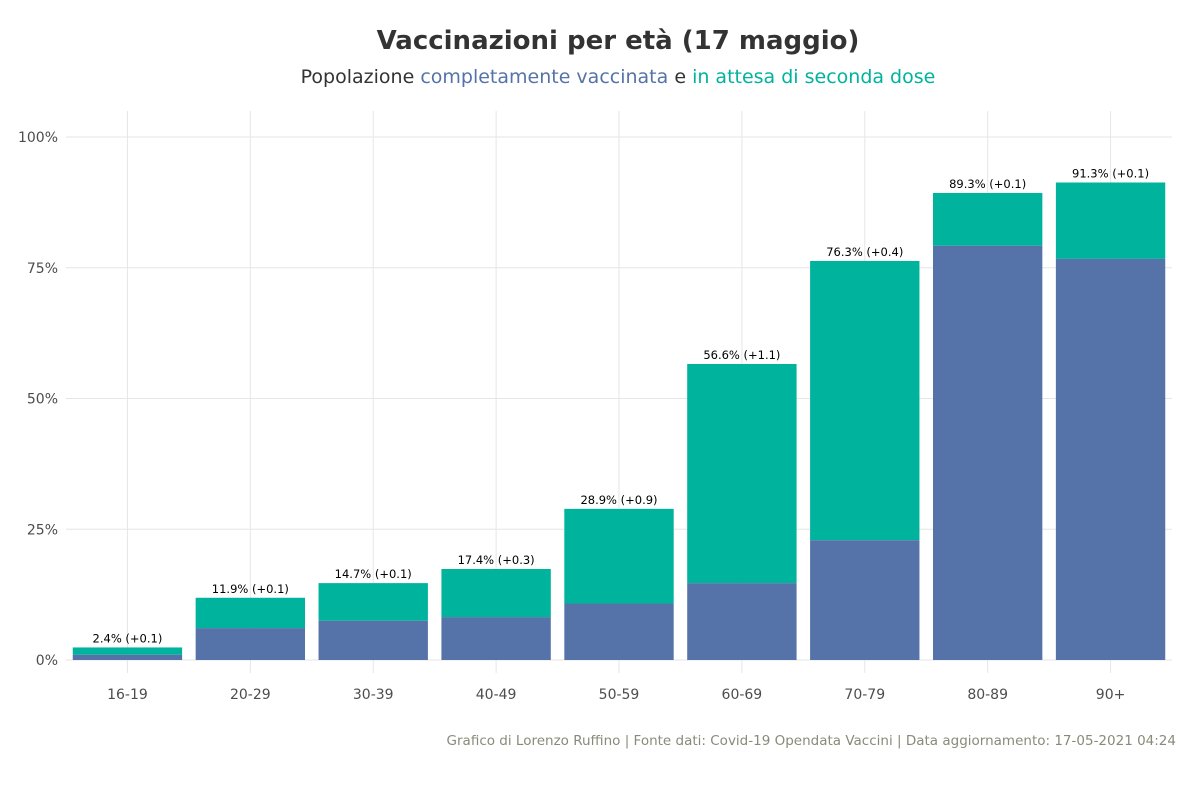 The width and height of the screenshot is (1200, 800). Describe the element at coordinates (128, 638) in the screenshot. I see `bar-data-label: 2.4% (+0.1)` at that location.